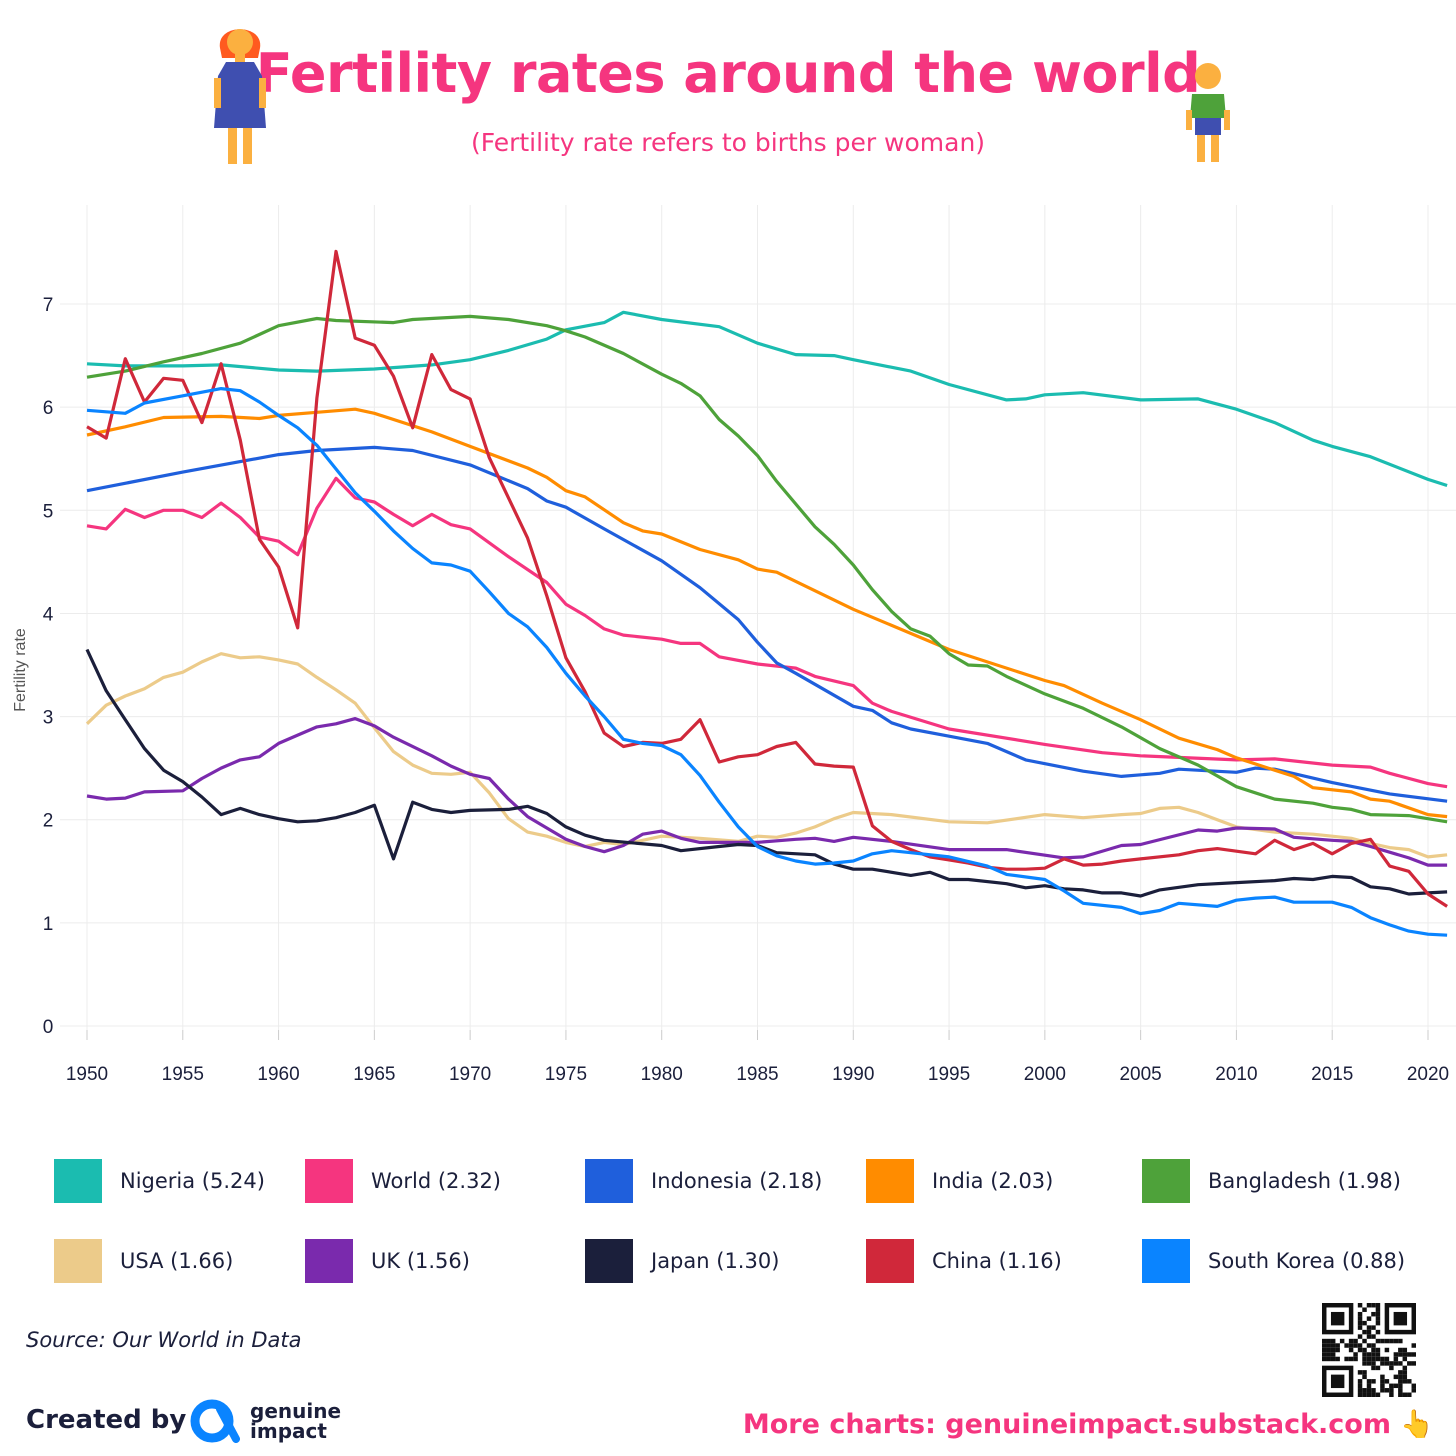  I want to click on series-line-nigeria, so click(767, 399).